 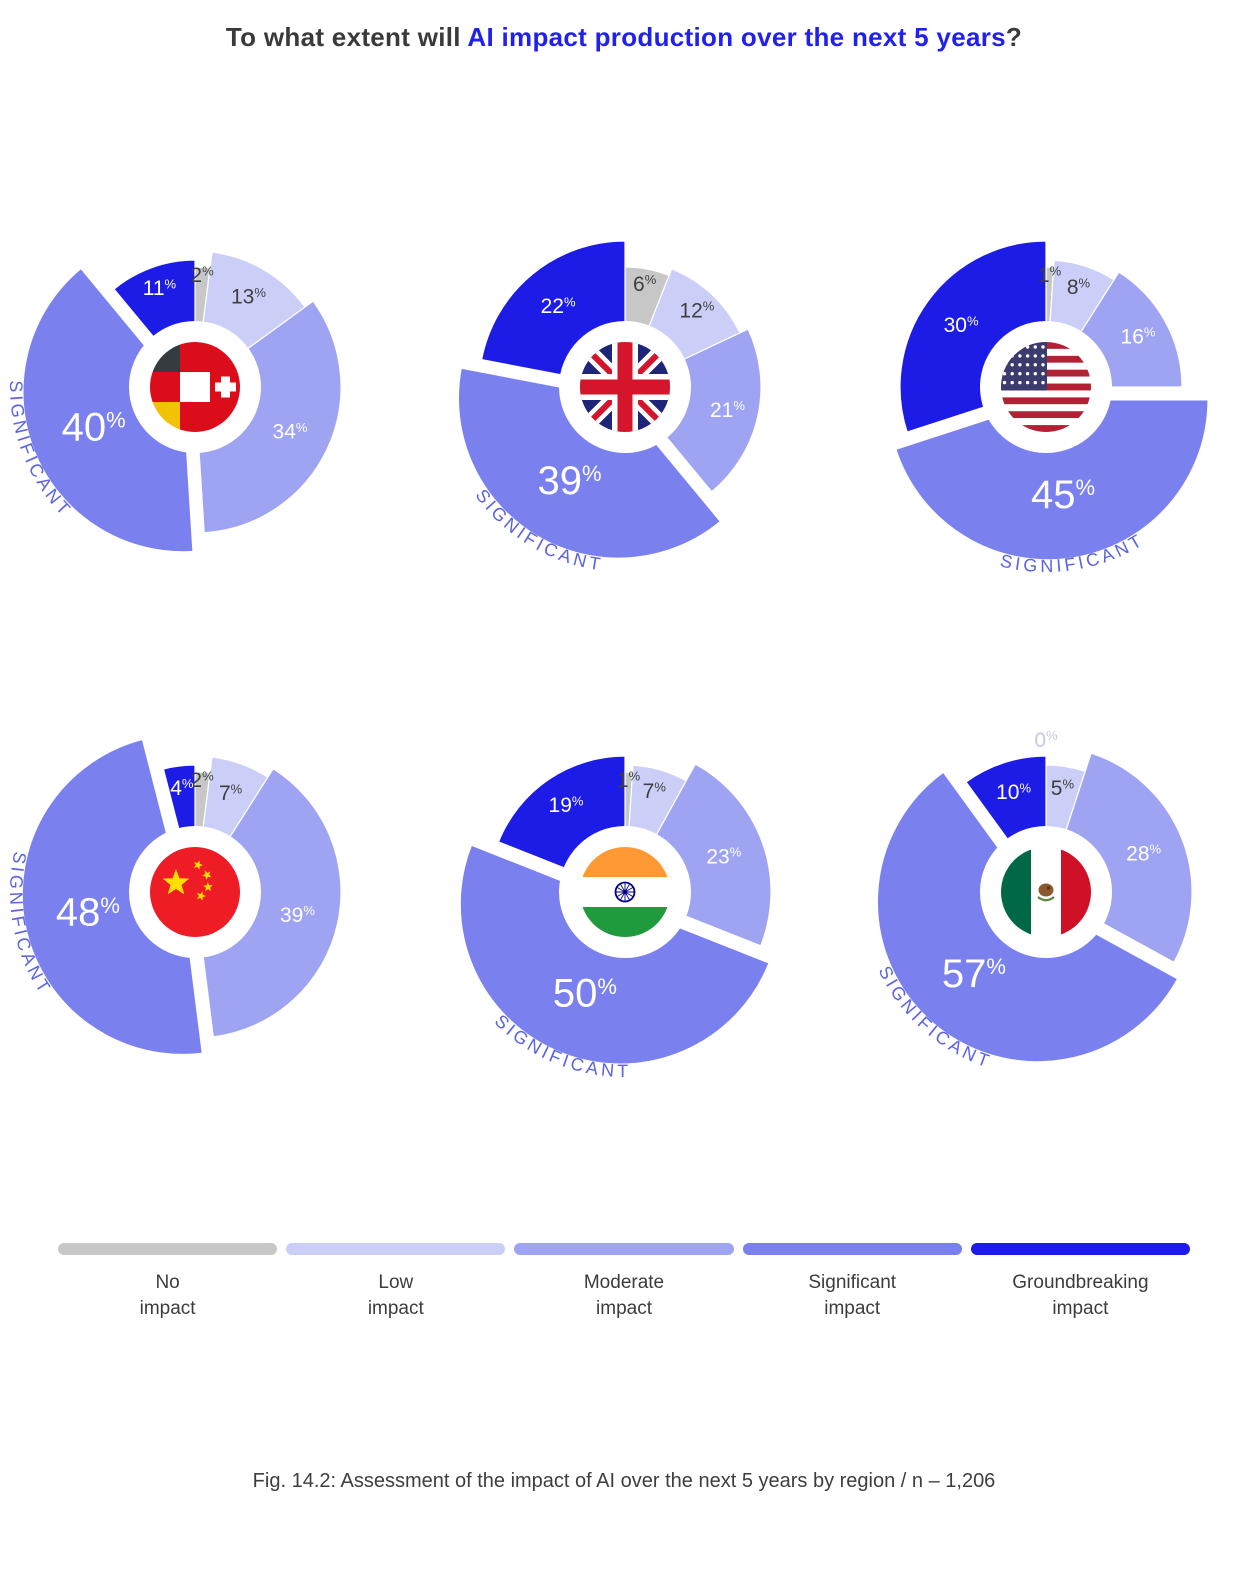 What do you see at coordinates (168, 1249) in the screenshot?
I see `legend-swatch-no-impact` at bounding box center [168, 1249].